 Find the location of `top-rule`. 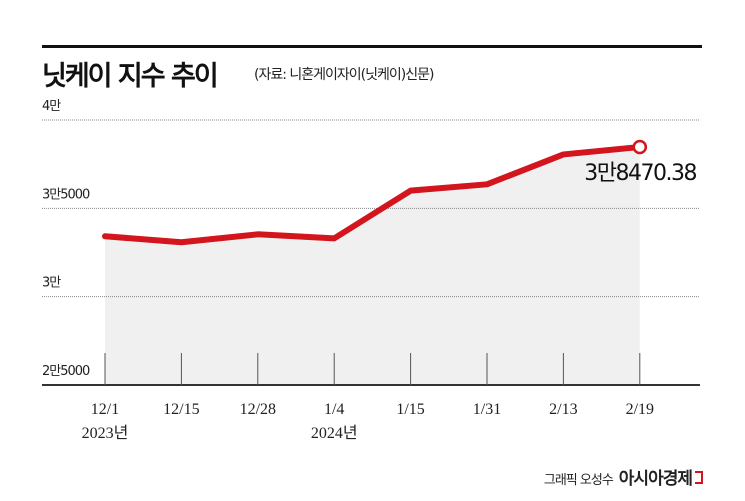

top-rule is located at coordinates (372, 46).